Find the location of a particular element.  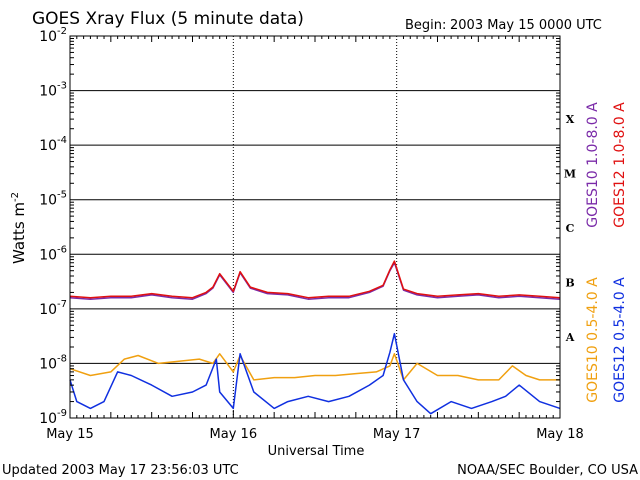

y-tick-label-5: 10⁻⁴ is located at coordinates (53, 144).